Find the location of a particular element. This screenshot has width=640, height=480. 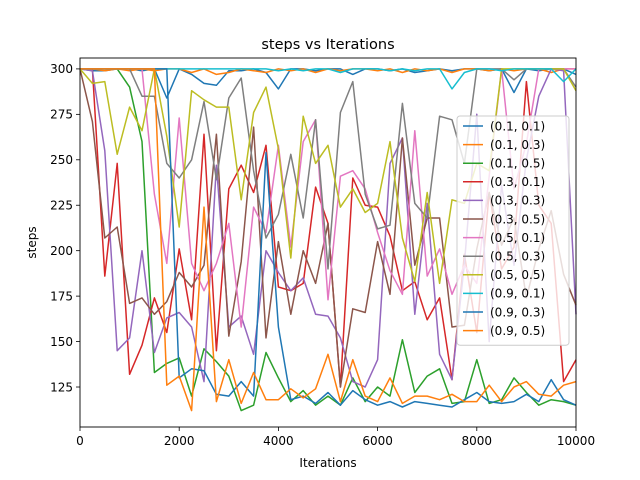

x-tick-label: 4000 is located at coordinates (278, 441).